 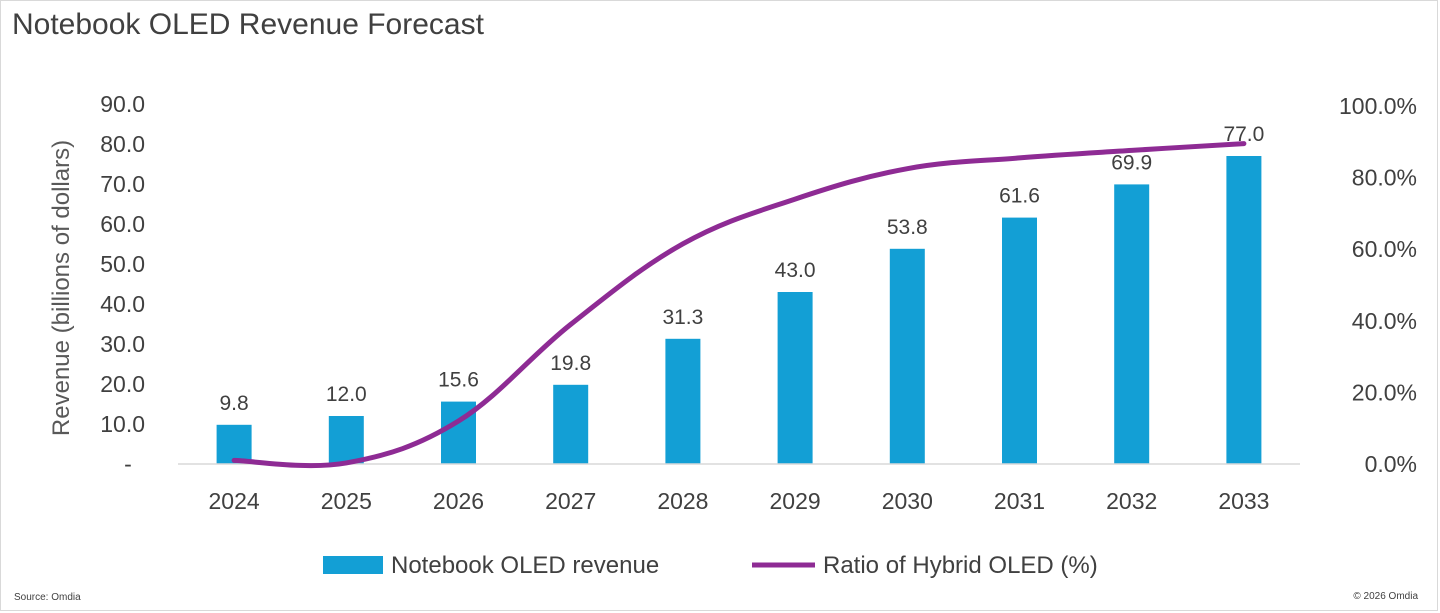 What do you see at coordinates (1131, 501) in the screenshot?
I see `x-tick-label: 2032` at bounding box center [1131, 501].